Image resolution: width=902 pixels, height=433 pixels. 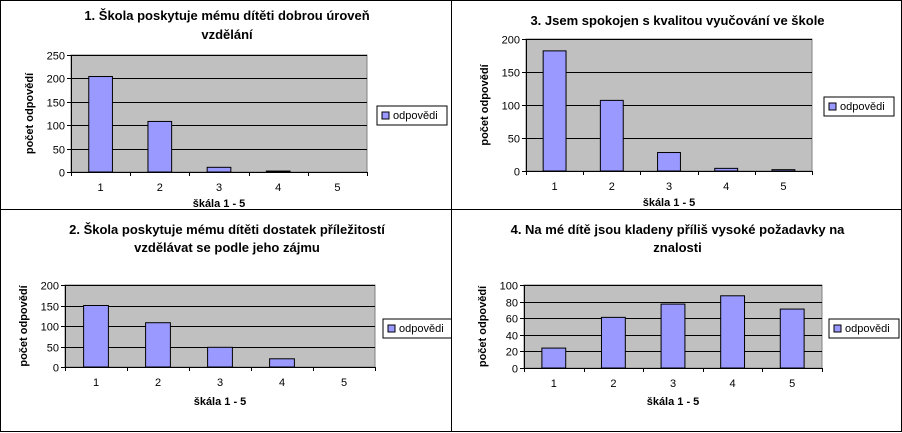 What do you see at coordinates (219, 188) in the screenshot?
I see `chart1-xtick-label: 3` at bounding box center [219, 188].